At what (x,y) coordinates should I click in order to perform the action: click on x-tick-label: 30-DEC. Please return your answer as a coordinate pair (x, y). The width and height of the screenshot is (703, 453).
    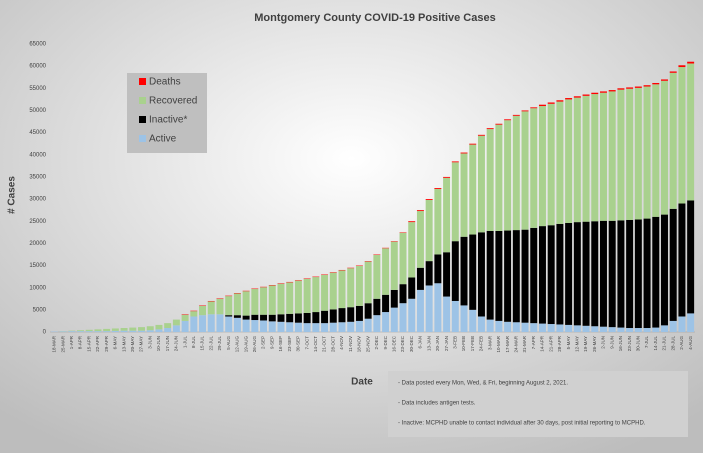
    Looking at the image, I should click on (411, 343).